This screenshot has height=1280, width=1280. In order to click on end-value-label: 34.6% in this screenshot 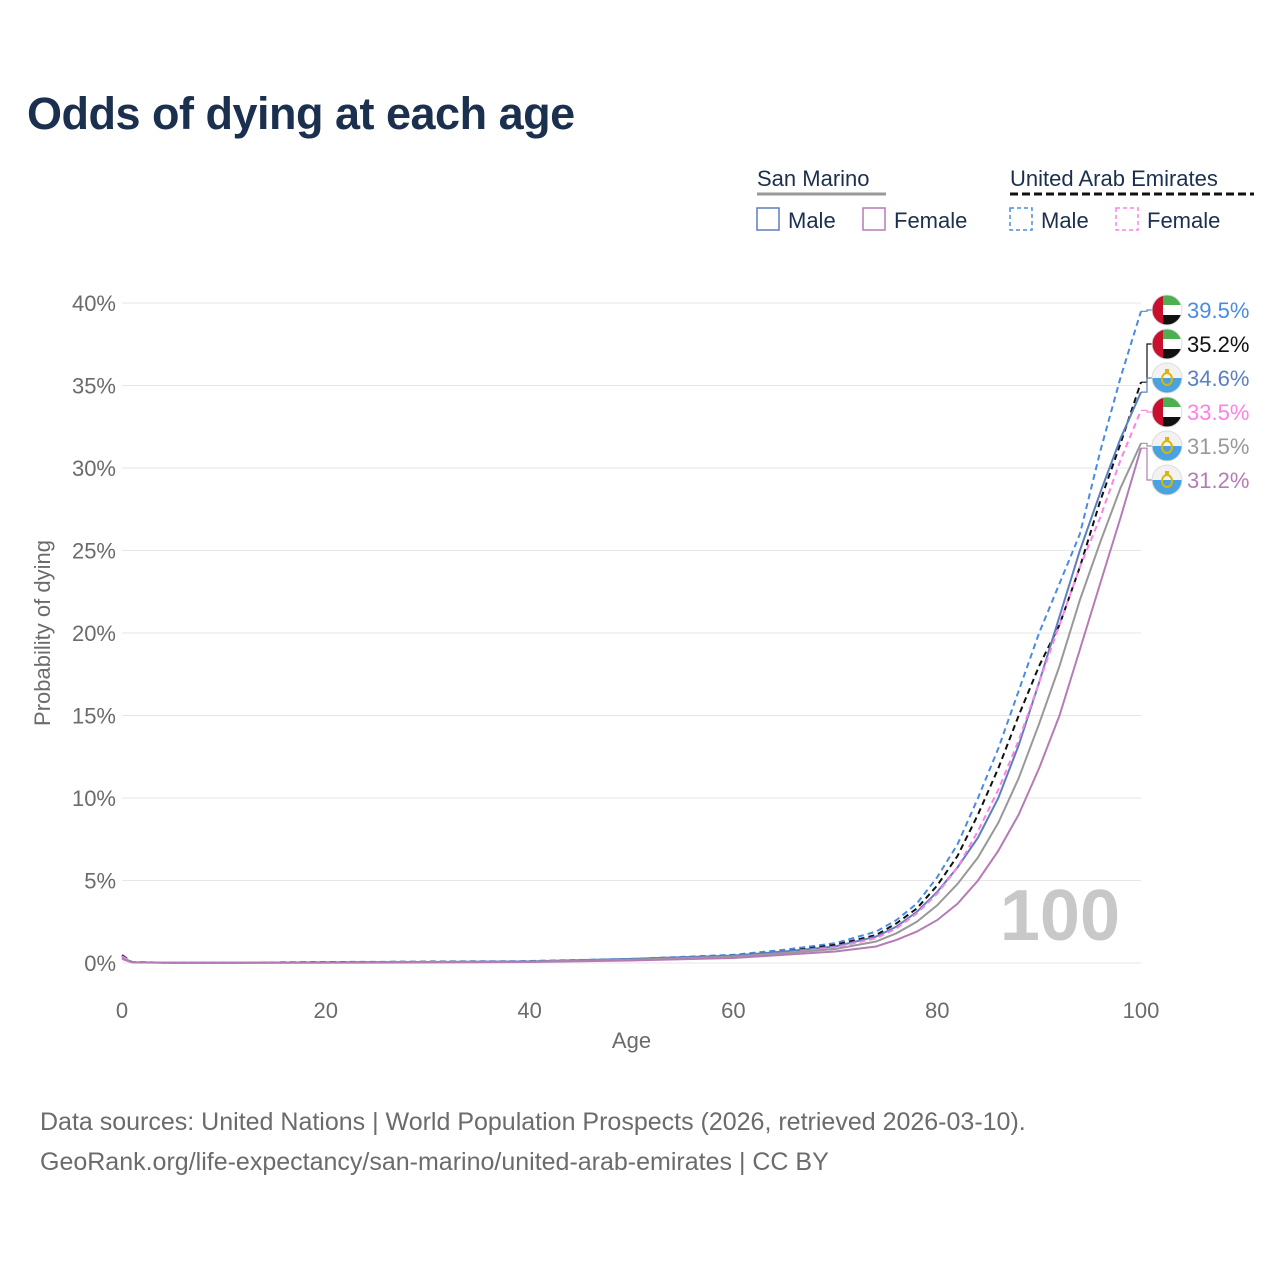, I will do `click(1218, 378)`.